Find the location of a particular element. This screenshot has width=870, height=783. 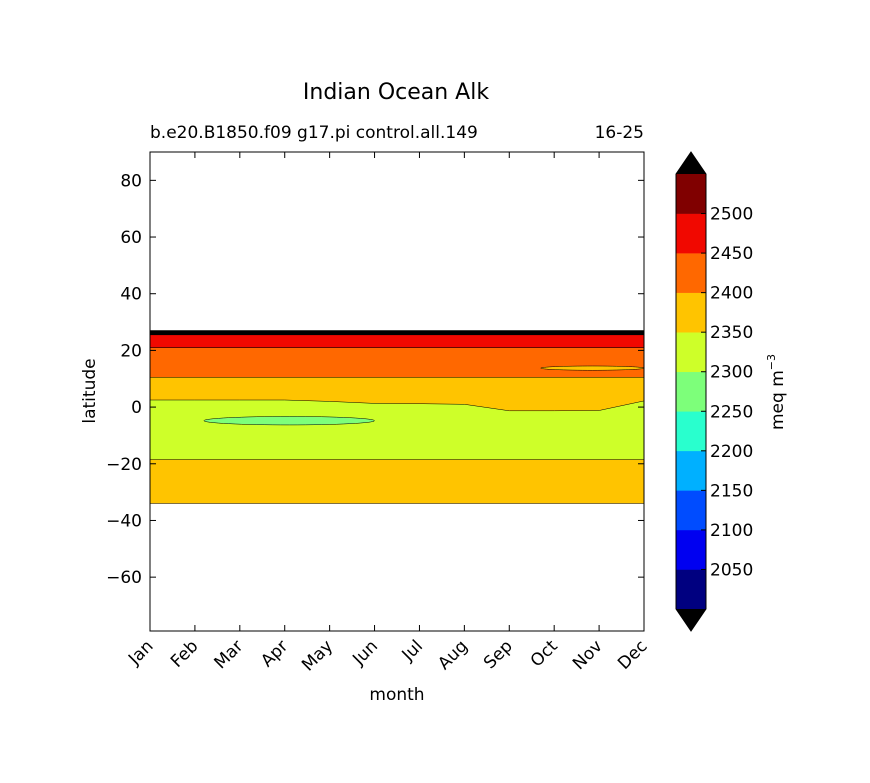

x-axis-label: month is located at coordinates (396, 695).